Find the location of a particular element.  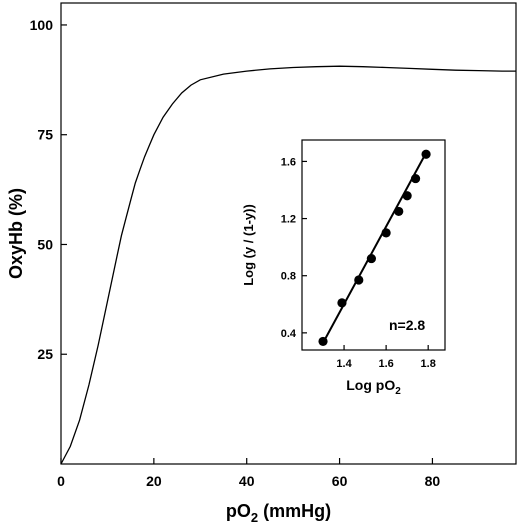

hill-fit-line is located at coordinates (374, 248).